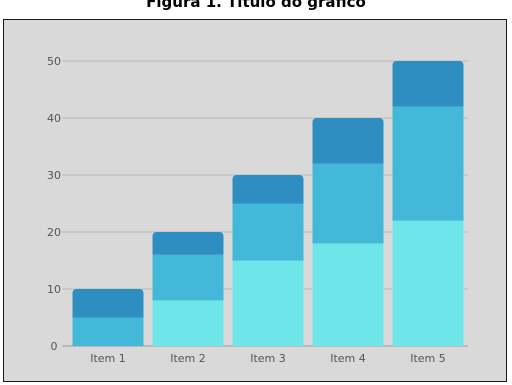 This screenshot has width=512, height=385. What do you see at coordinates (54, 232) in the screenshot?
I see `y-tick-label: 20` at bounding box center [54, 232].